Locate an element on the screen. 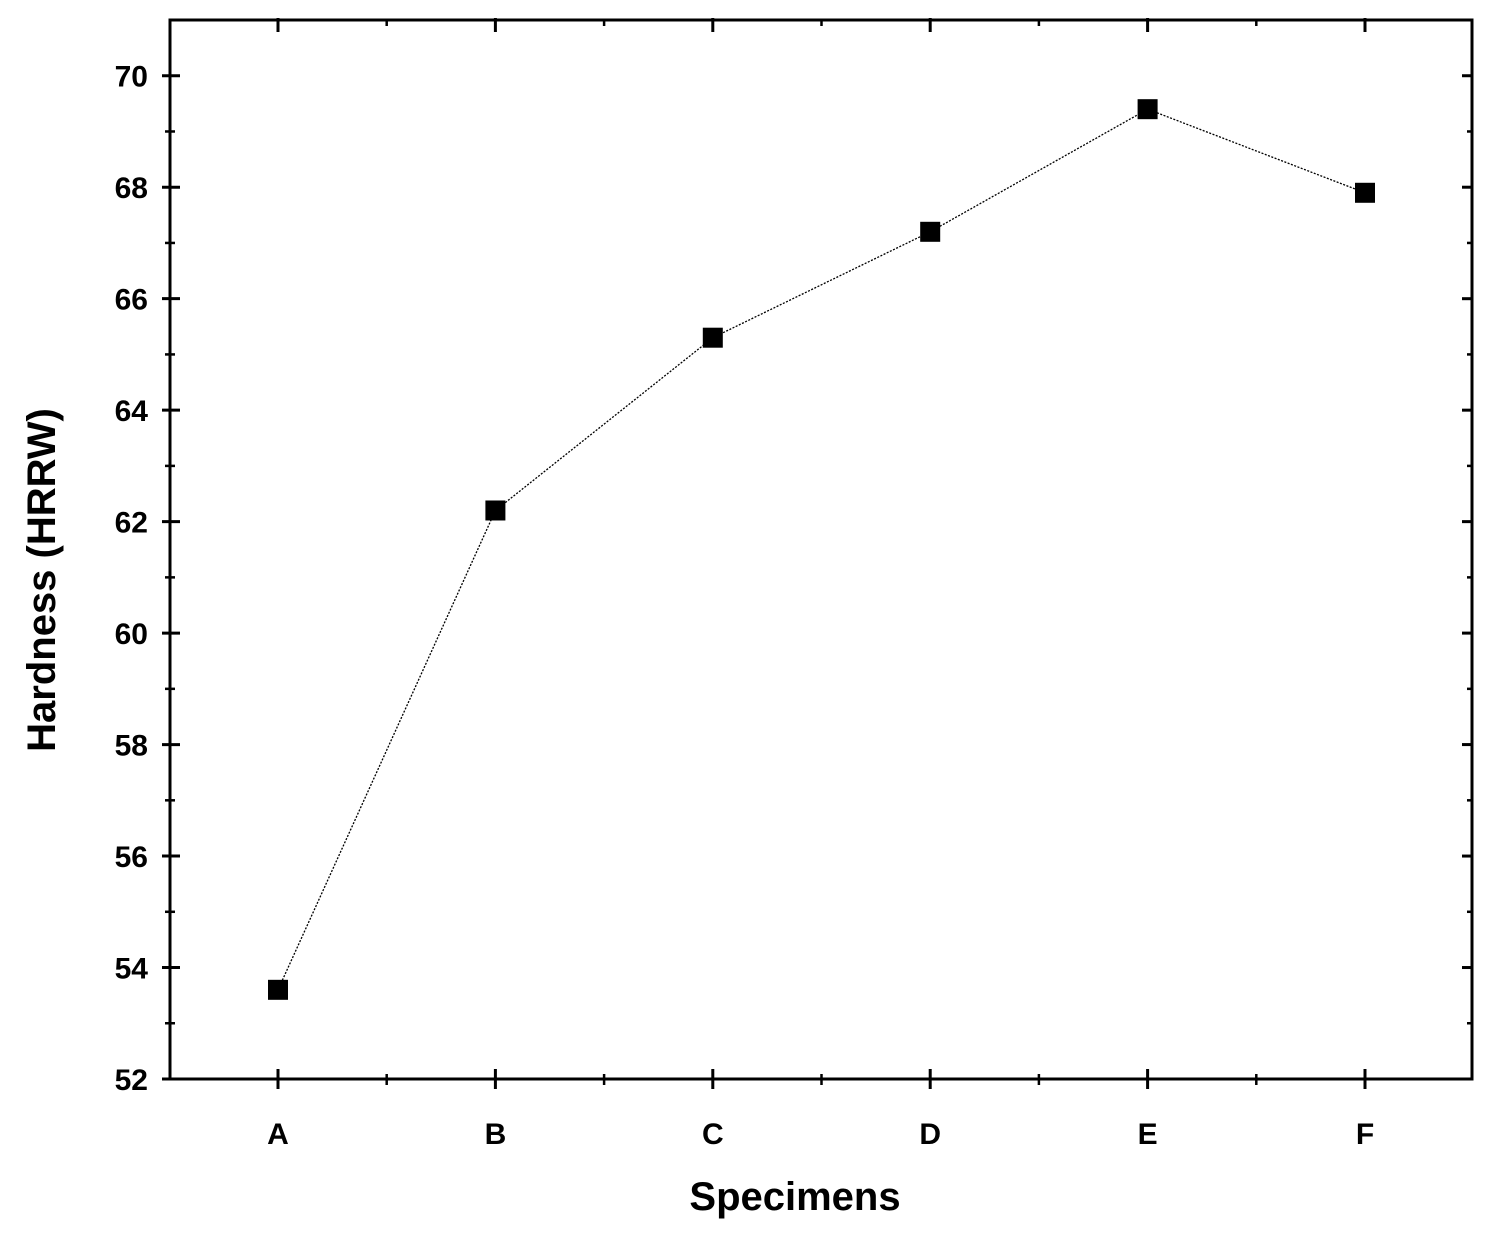 The height and width of the screenshot is (1241, 1485). x-tick-label: A is located at coordinates (278, 1134).